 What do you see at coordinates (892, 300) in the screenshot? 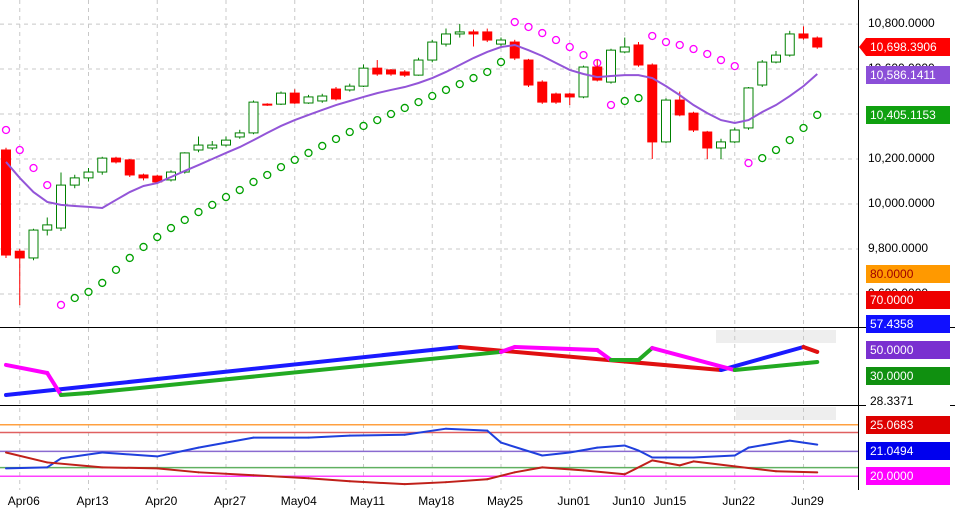
I see `value-tag-label: 70.0000` at bounding box center [892, 300].